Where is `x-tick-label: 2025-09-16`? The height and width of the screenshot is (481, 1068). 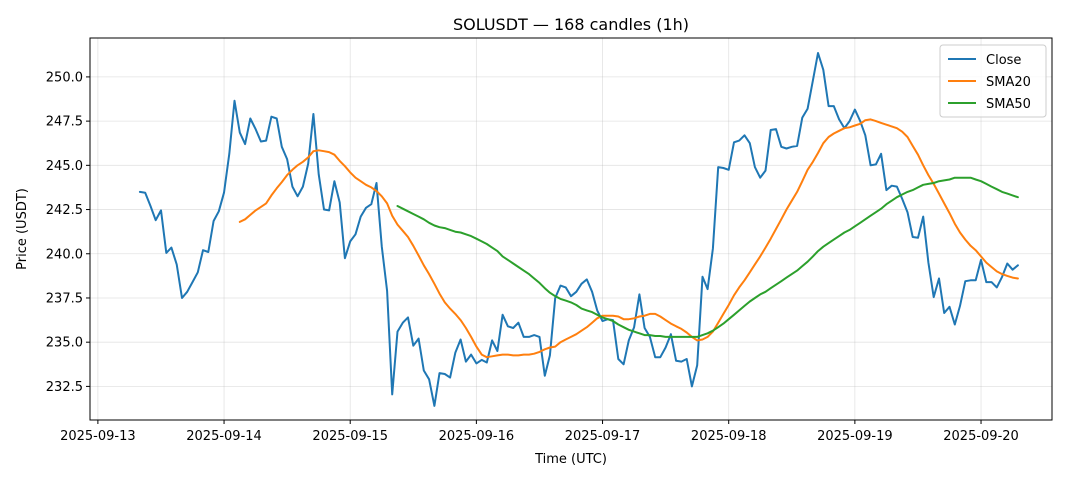 x-tick-label: 2025-09-16 is located at coordinates (477, 436).